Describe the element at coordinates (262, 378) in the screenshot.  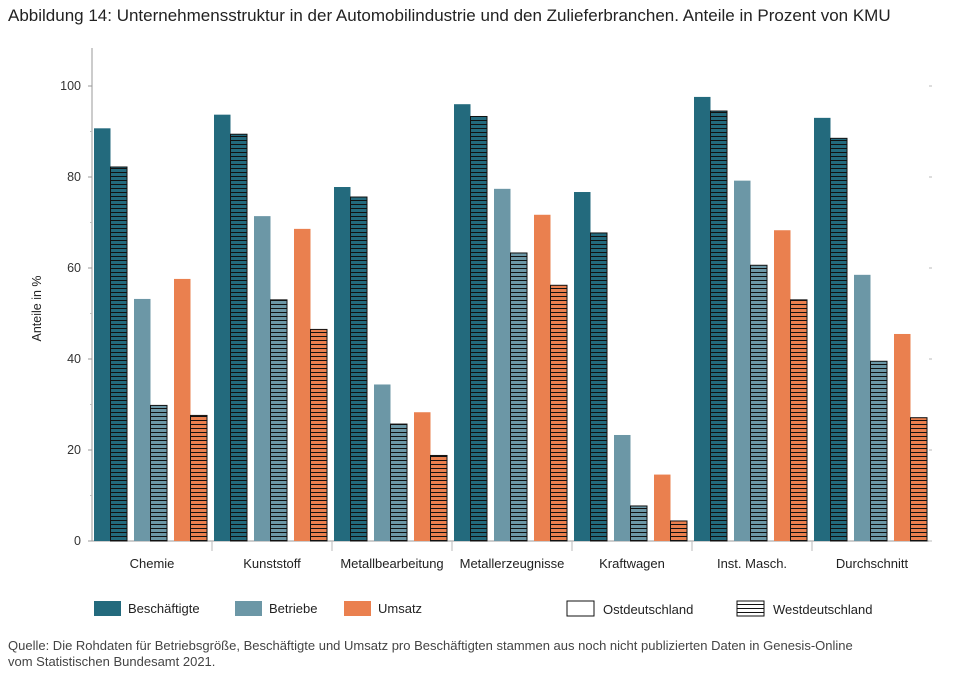
I see `bar-betriebe-ostdeutschland-kunststoff` at that location.